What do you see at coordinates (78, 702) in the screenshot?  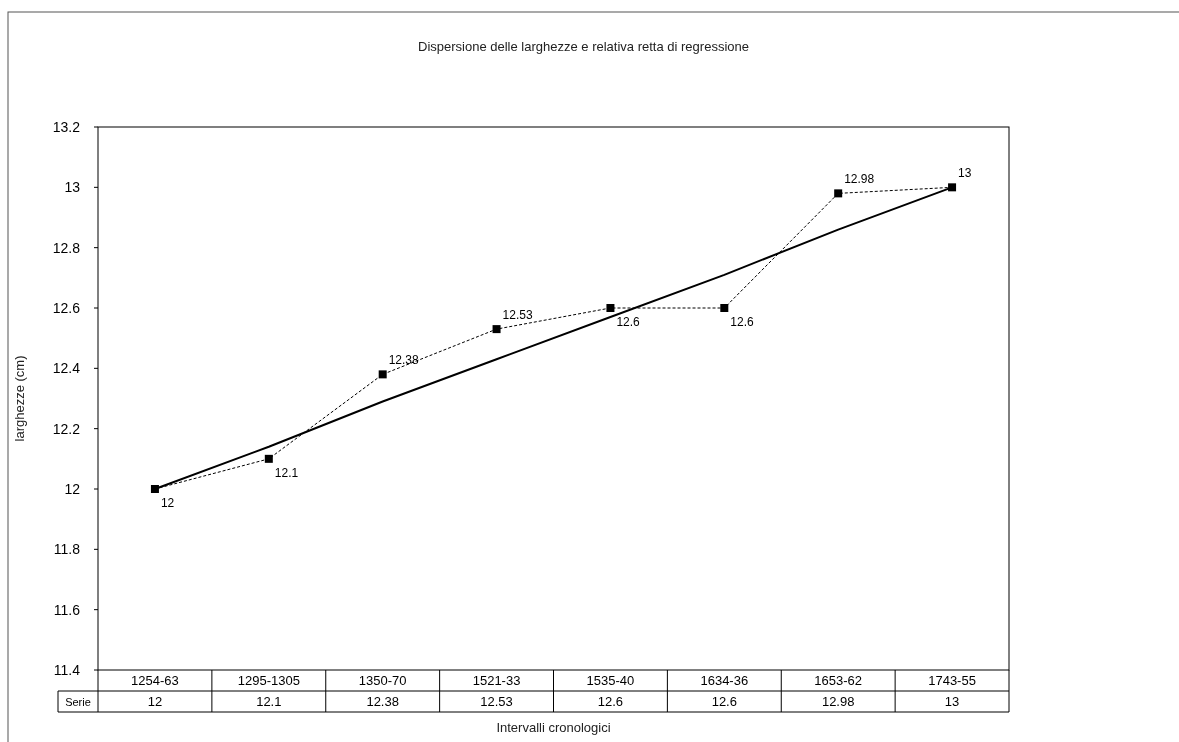 I see `legend-label: Serie` at bounding box center [78, 702].